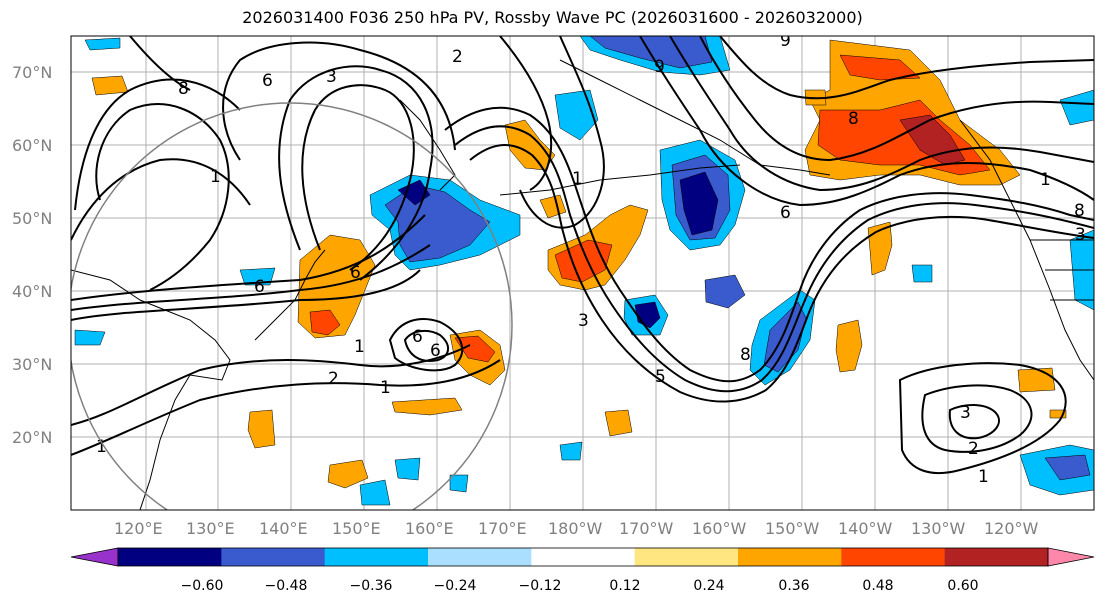 The width and height of the screenshot is (1105, 604). What do you see at coordinates (1062, 270) in the screenshot?
I see `us-border` at bounding box center [1062, 270].